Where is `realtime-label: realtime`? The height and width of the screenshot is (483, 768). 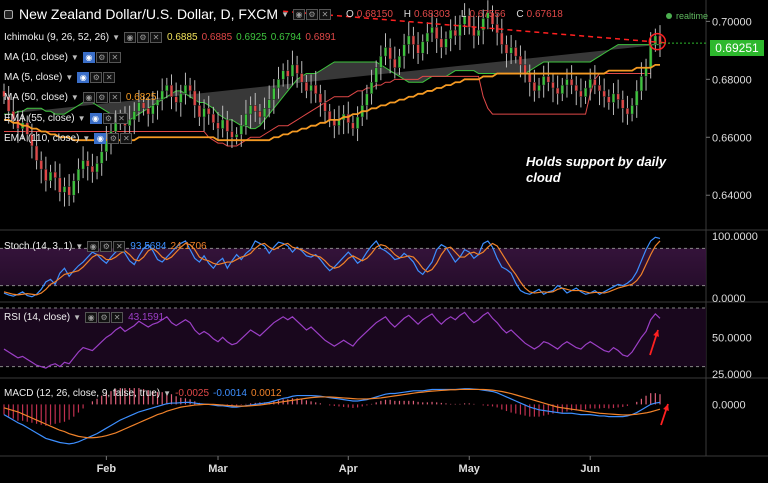
realtime-label: realtime is located at coordinates (692, 16).